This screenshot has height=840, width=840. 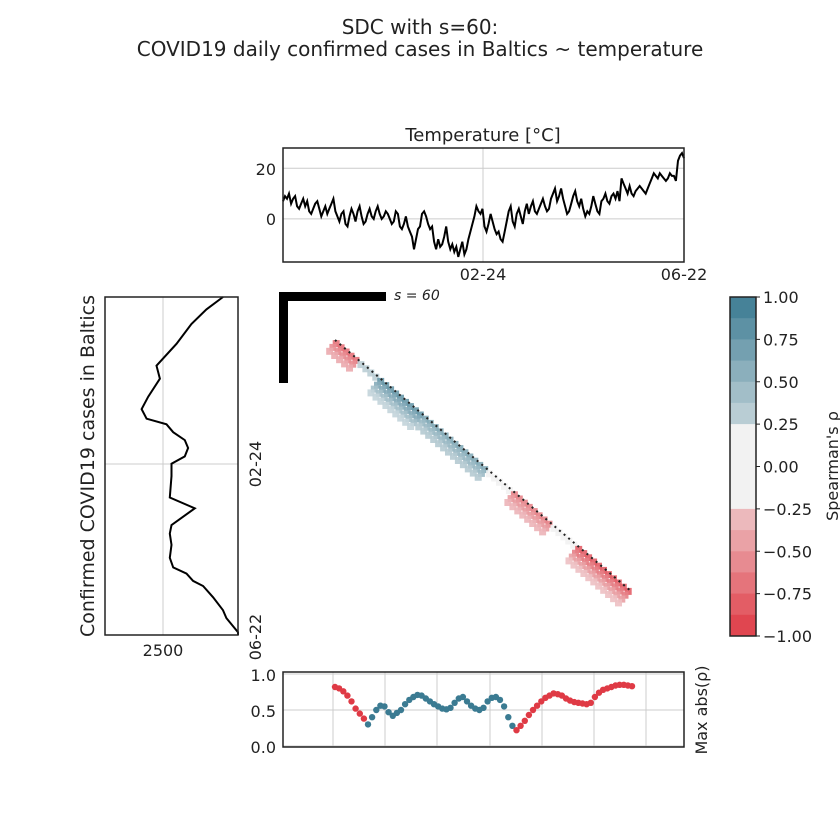 I want to click on colorbar-ticks: 1.00 0.75 0.50 0.25 0.00 −0.25 −0.50 −0.75 −1.00, so click(x=784, y=467).